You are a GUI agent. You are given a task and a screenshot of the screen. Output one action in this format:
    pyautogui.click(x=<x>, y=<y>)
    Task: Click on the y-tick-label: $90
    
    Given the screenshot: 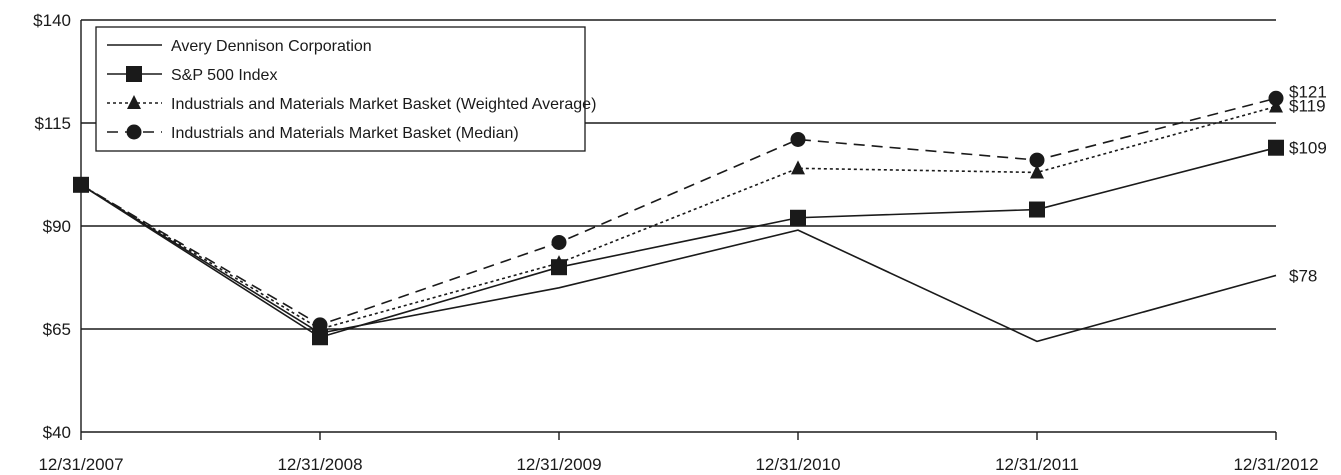 What is the action you would take?
    pyautogui.click(x=57, y=226)
    